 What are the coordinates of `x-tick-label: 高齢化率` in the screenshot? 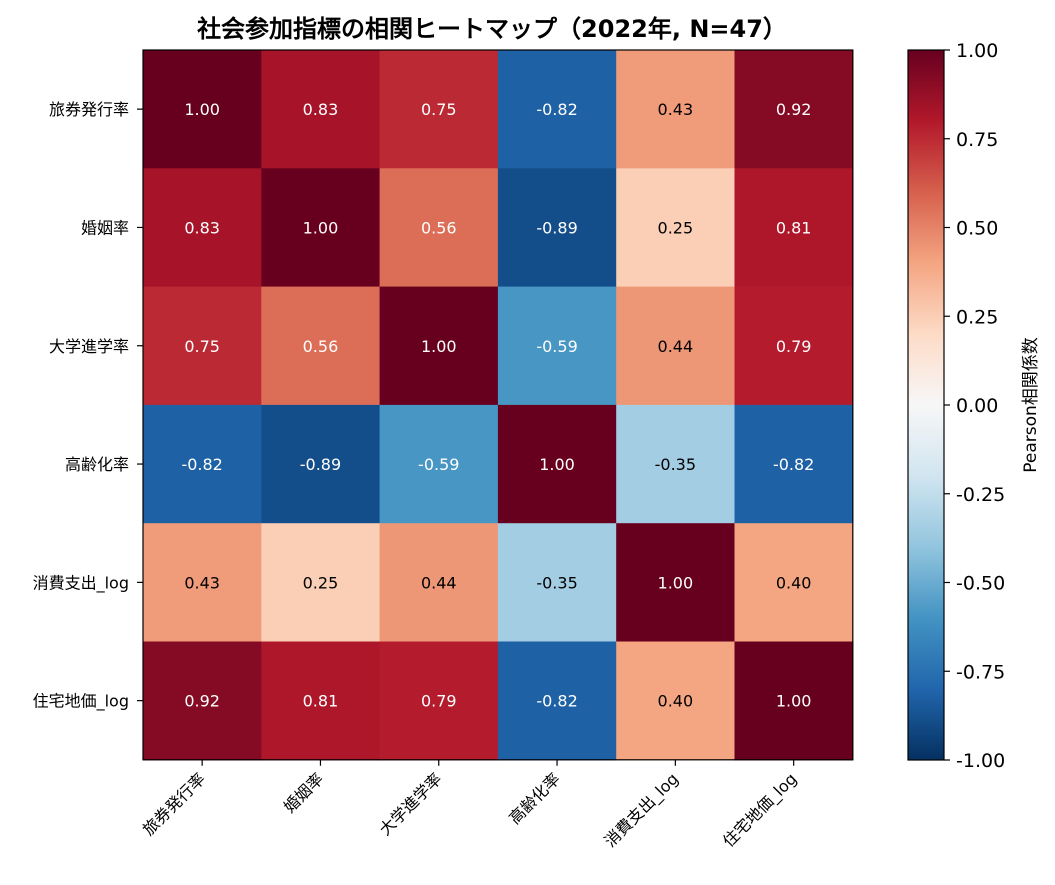 It's located at (534, 798).